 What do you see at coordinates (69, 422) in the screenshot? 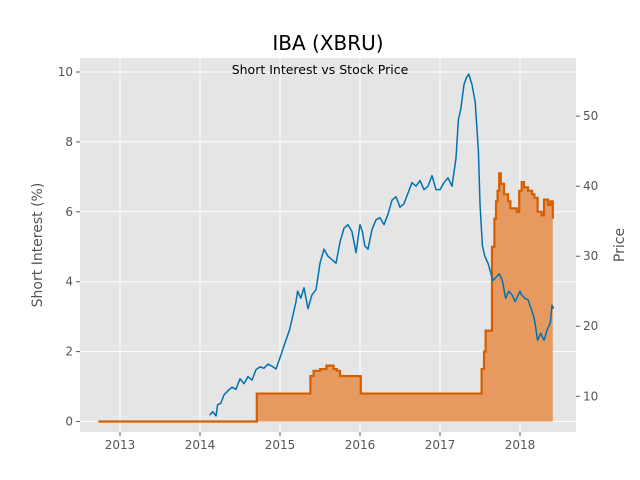
I see `y-left-tick-label-0: 0` at bounding box center [69, 422].